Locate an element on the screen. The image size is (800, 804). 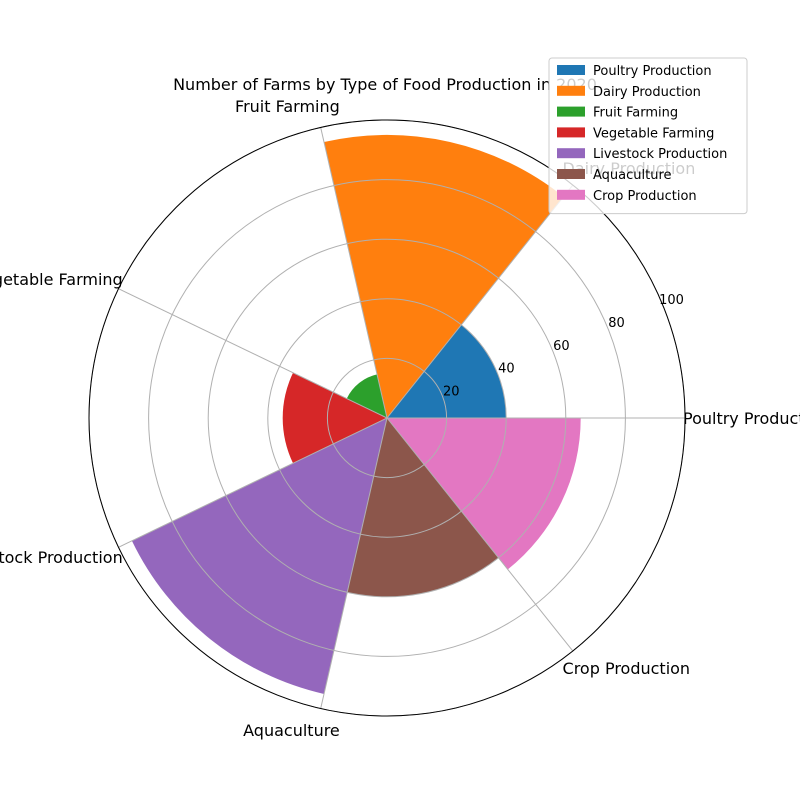
legend-label-vegetable-farming: Vegetable Farming is located at coordinates (653, 133).